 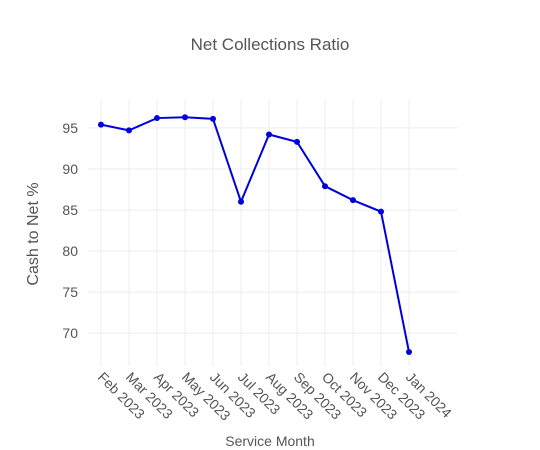 I want to click on y-tick-label: 70, so click(x=70, y=333).